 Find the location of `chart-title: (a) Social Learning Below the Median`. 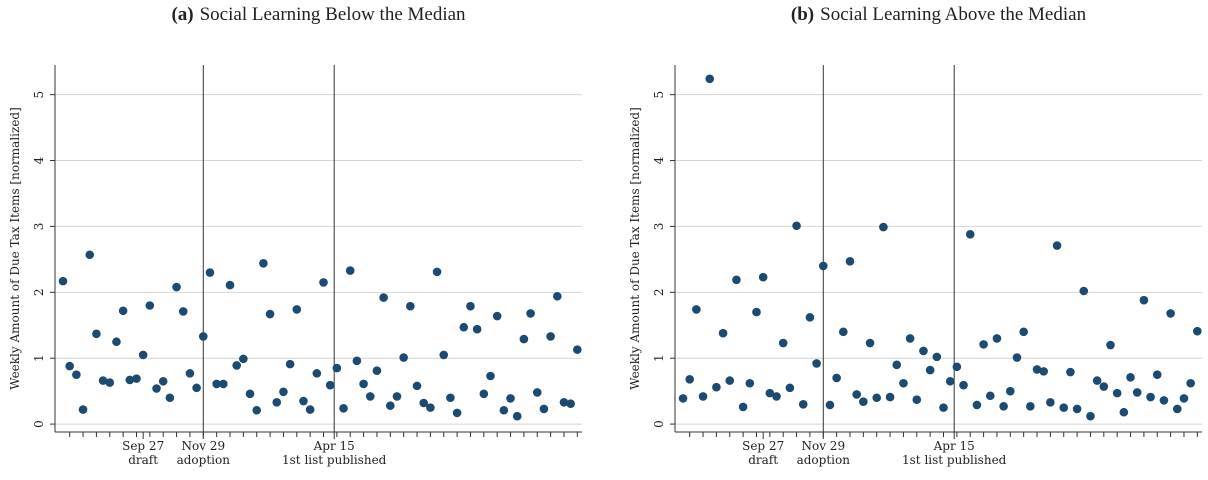

chart-title: (a) Social Learning Below the Median is located at coordinates (318, 14).